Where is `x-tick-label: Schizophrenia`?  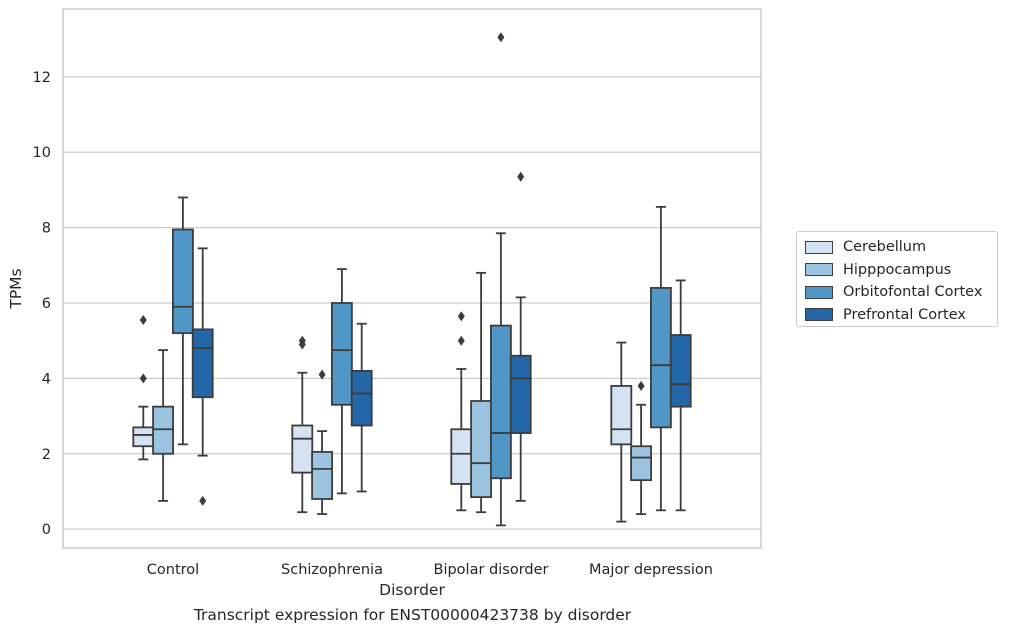 x-tick-label: Schizophrenia is located at coordinates (332, 570).